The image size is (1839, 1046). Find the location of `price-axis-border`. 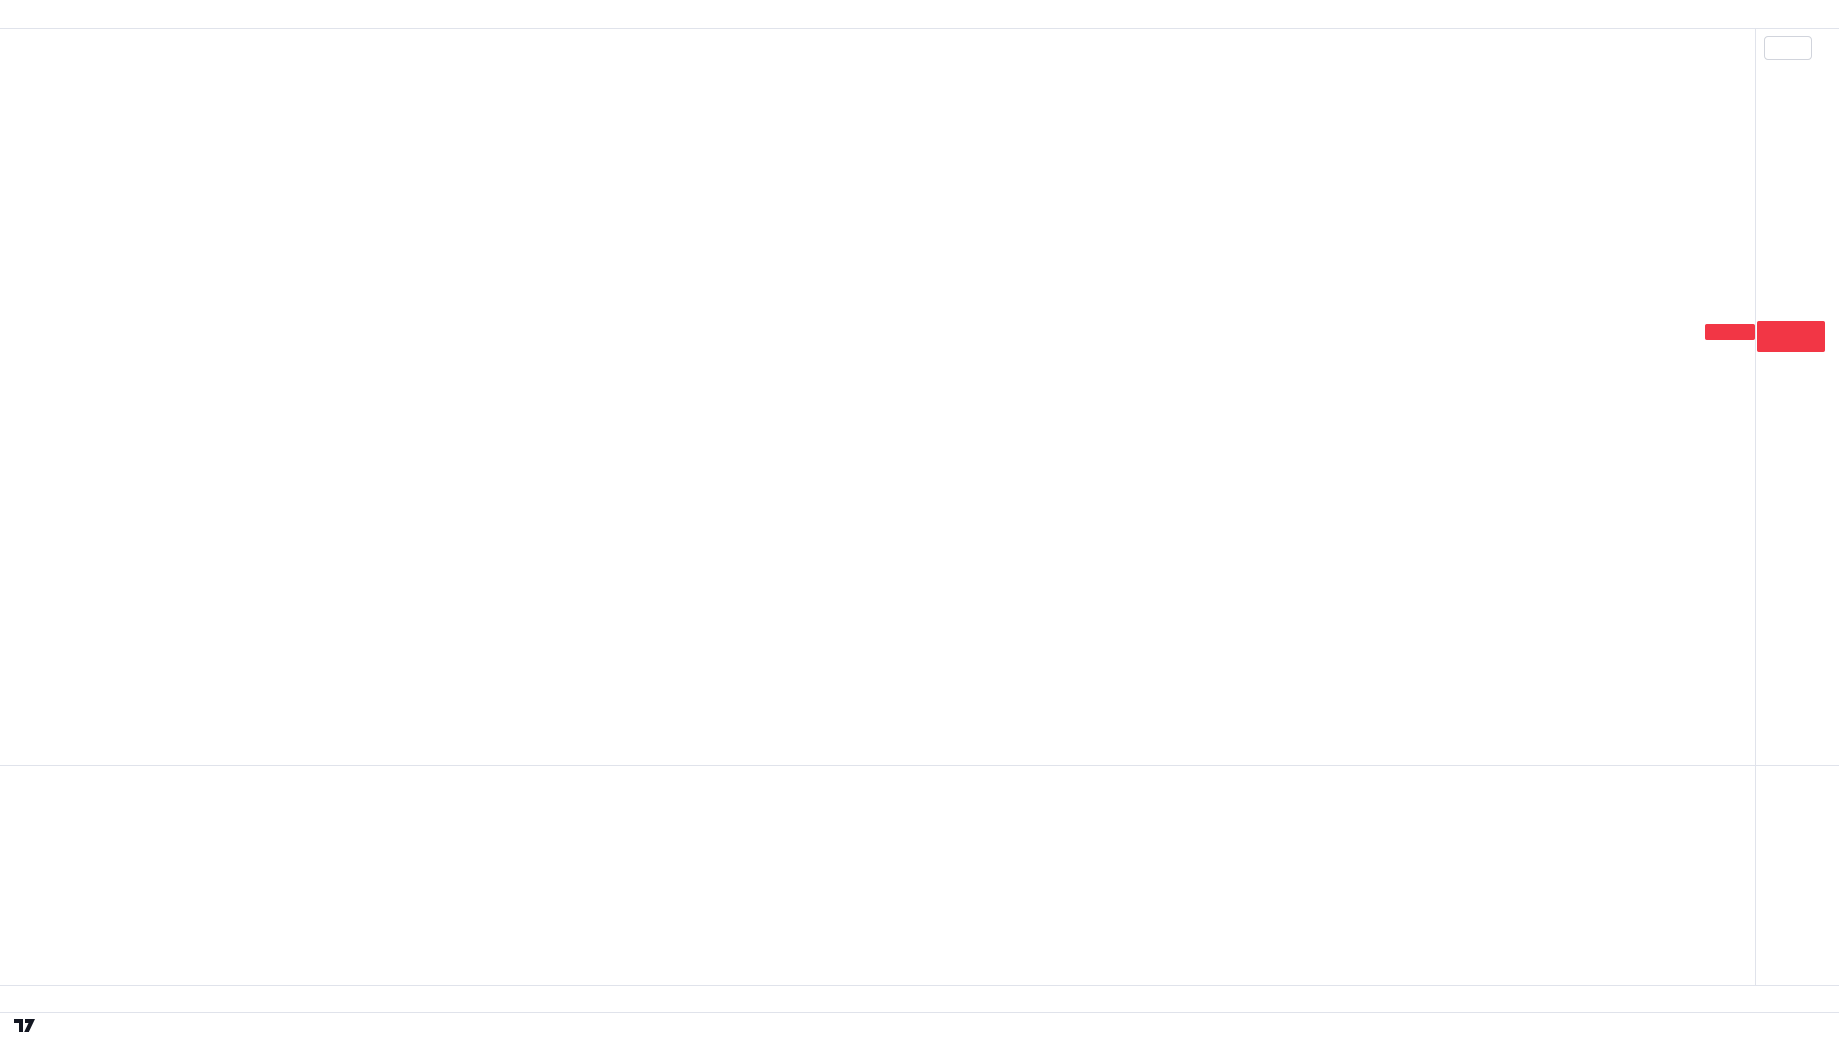

price-axis-border is located at coordinates (1755, 506).